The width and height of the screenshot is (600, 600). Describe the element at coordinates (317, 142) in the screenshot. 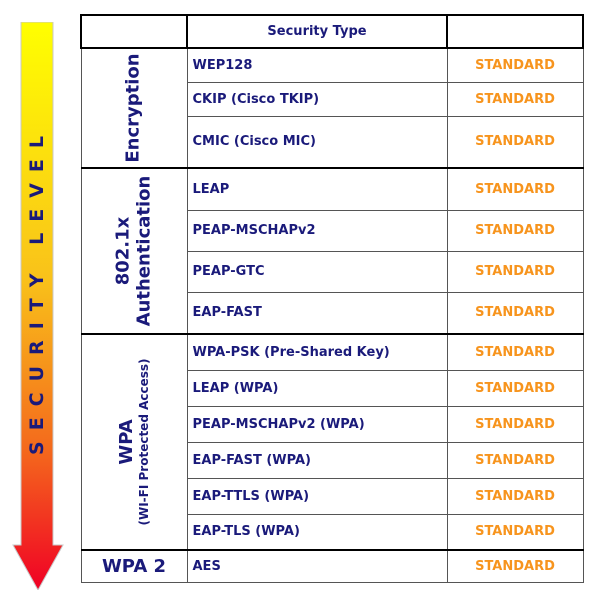

I see `security-type-cell: CMIC (Cisco MIC)` at that location.